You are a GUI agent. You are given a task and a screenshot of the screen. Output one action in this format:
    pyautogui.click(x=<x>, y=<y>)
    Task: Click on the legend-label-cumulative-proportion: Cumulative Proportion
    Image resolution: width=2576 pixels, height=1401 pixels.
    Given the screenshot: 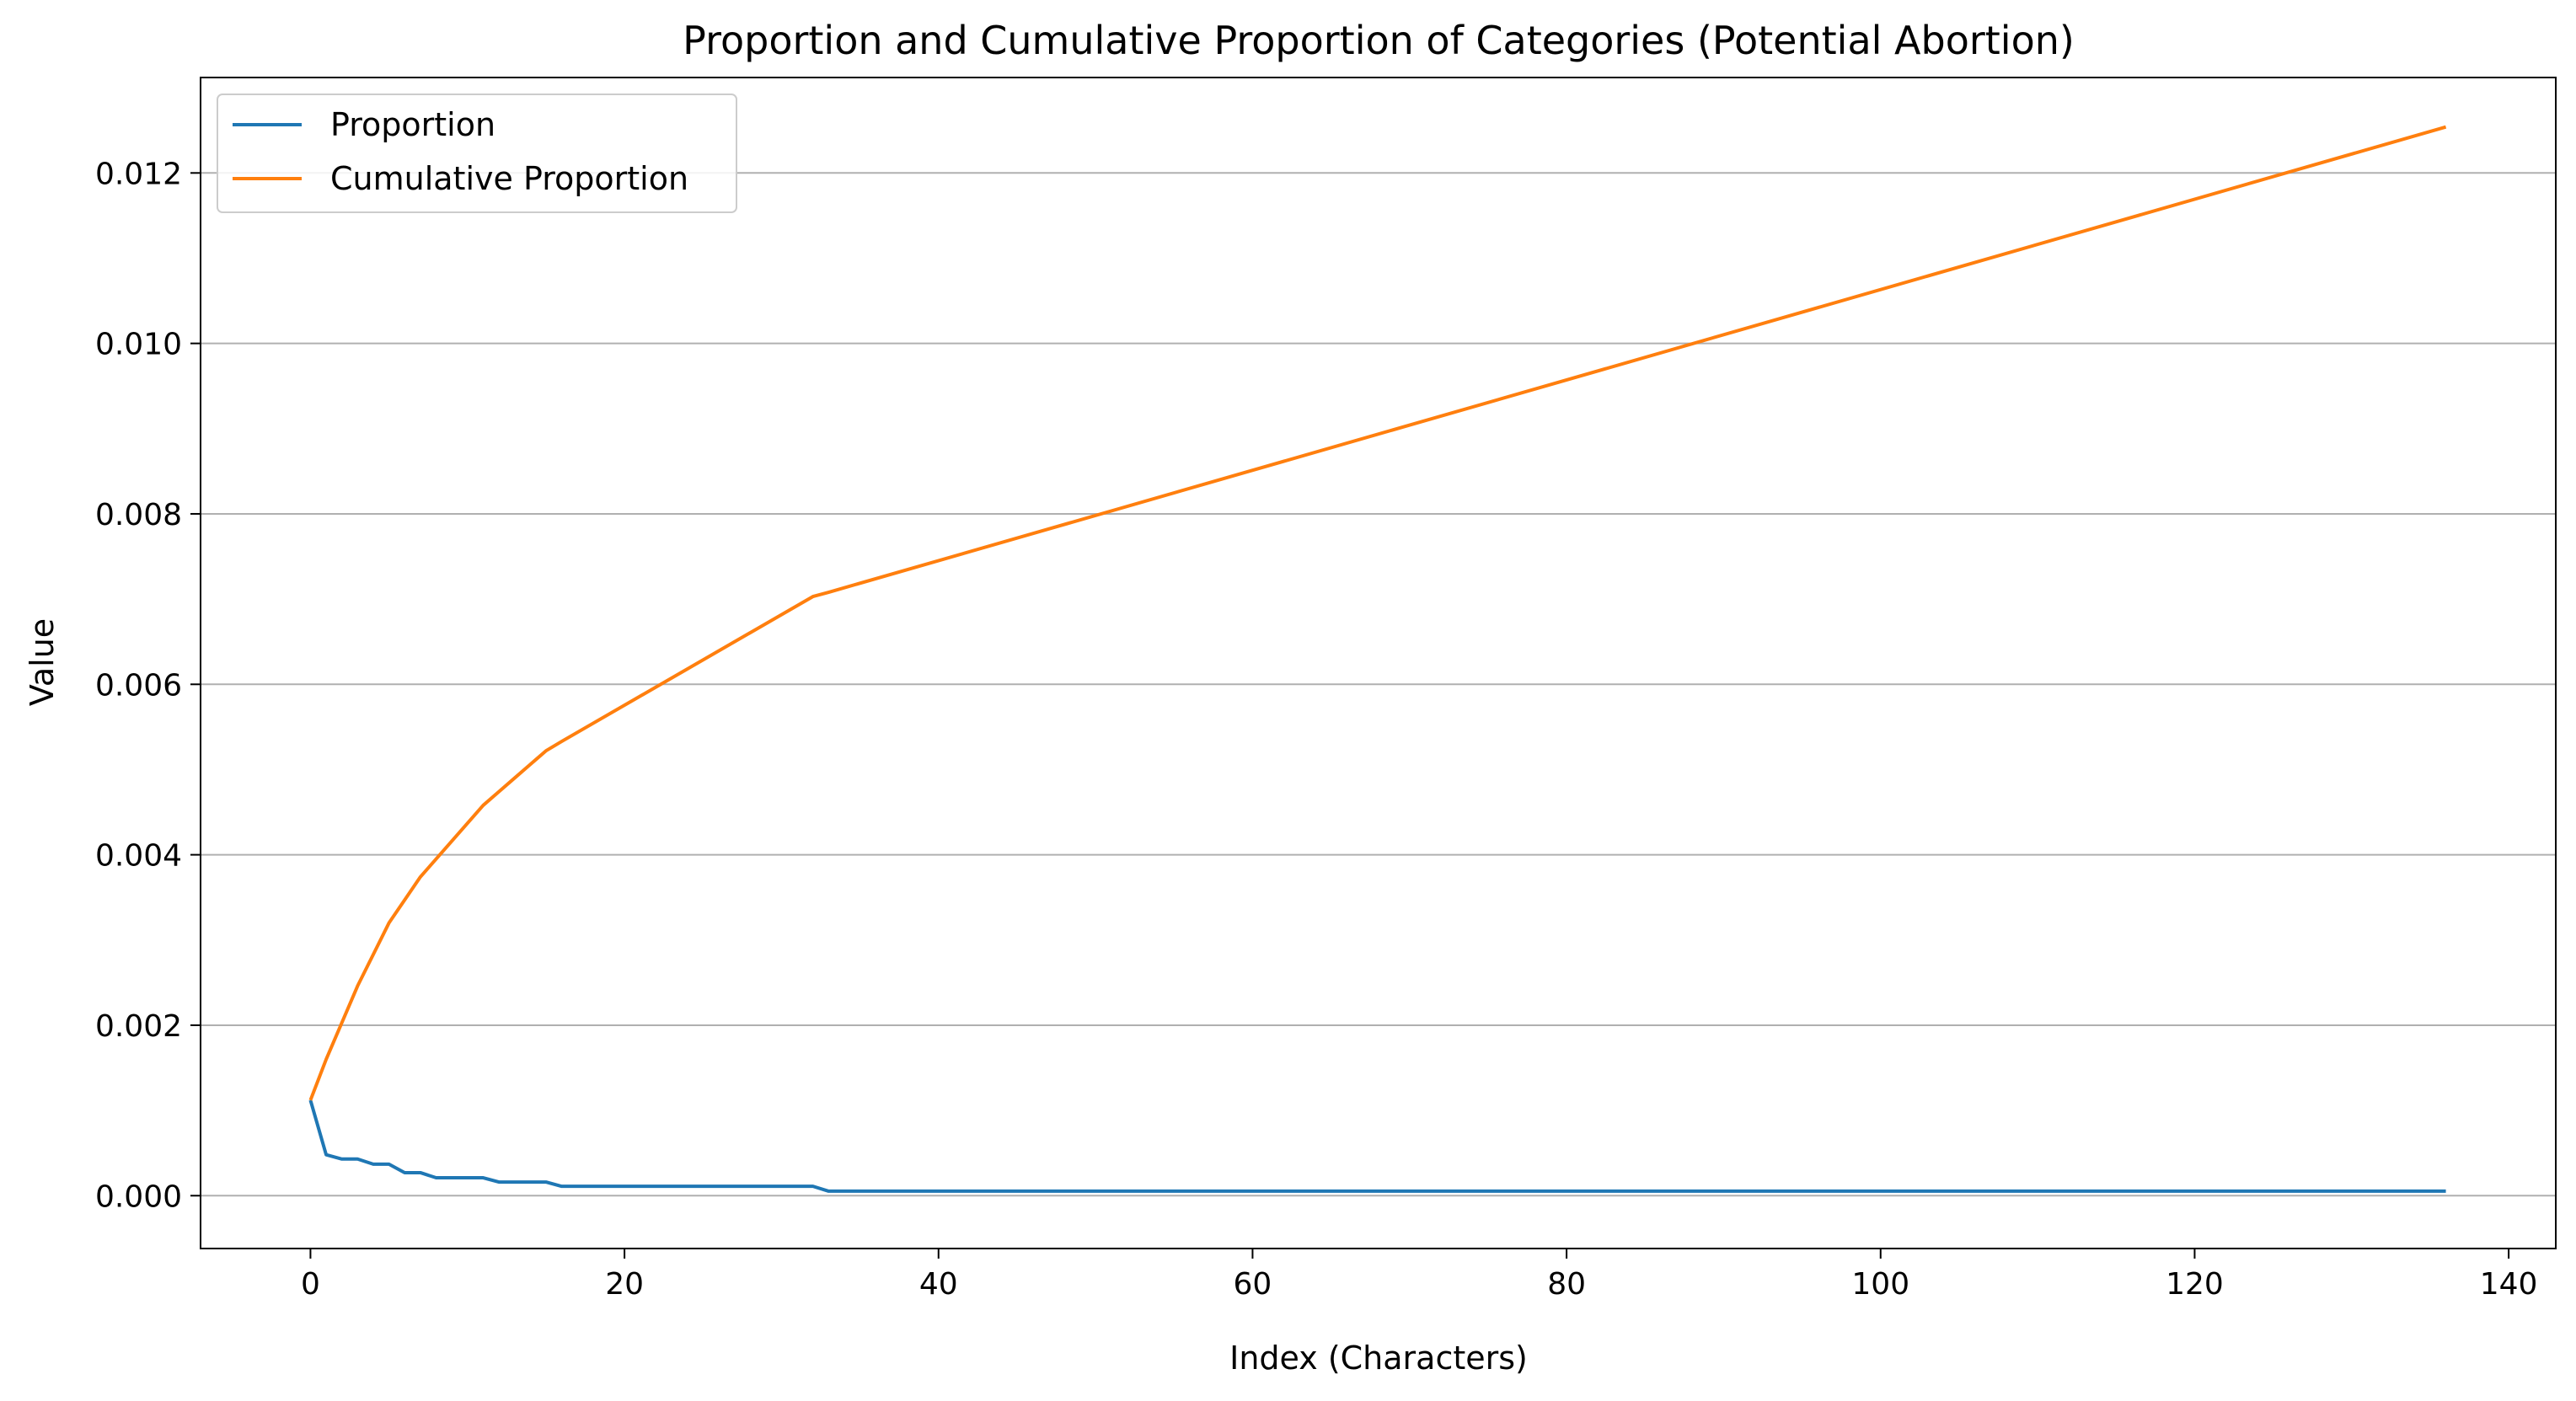 What is the action you would take?
    pyautogui.click(x=509, y=179)
    